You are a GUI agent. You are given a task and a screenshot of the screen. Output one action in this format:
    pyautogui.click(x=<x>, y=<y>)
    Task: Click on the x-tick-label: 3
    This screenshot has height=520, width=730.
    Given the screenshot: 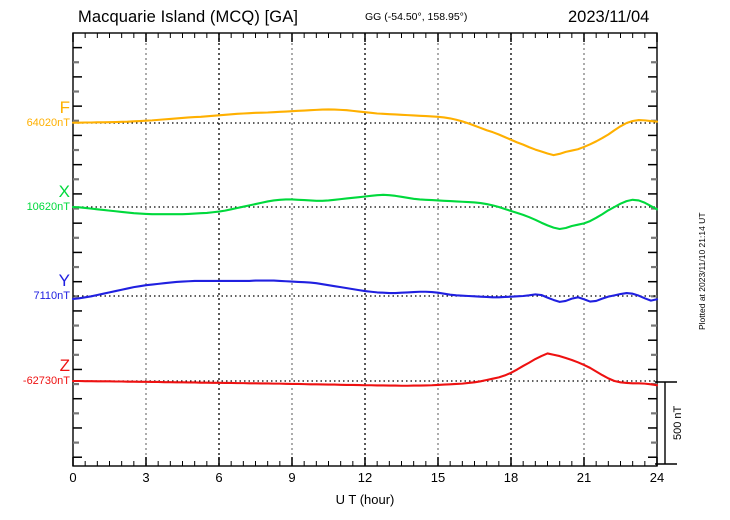 What is the action you would take?
    pyautogui.click(x=146, y=477)
    